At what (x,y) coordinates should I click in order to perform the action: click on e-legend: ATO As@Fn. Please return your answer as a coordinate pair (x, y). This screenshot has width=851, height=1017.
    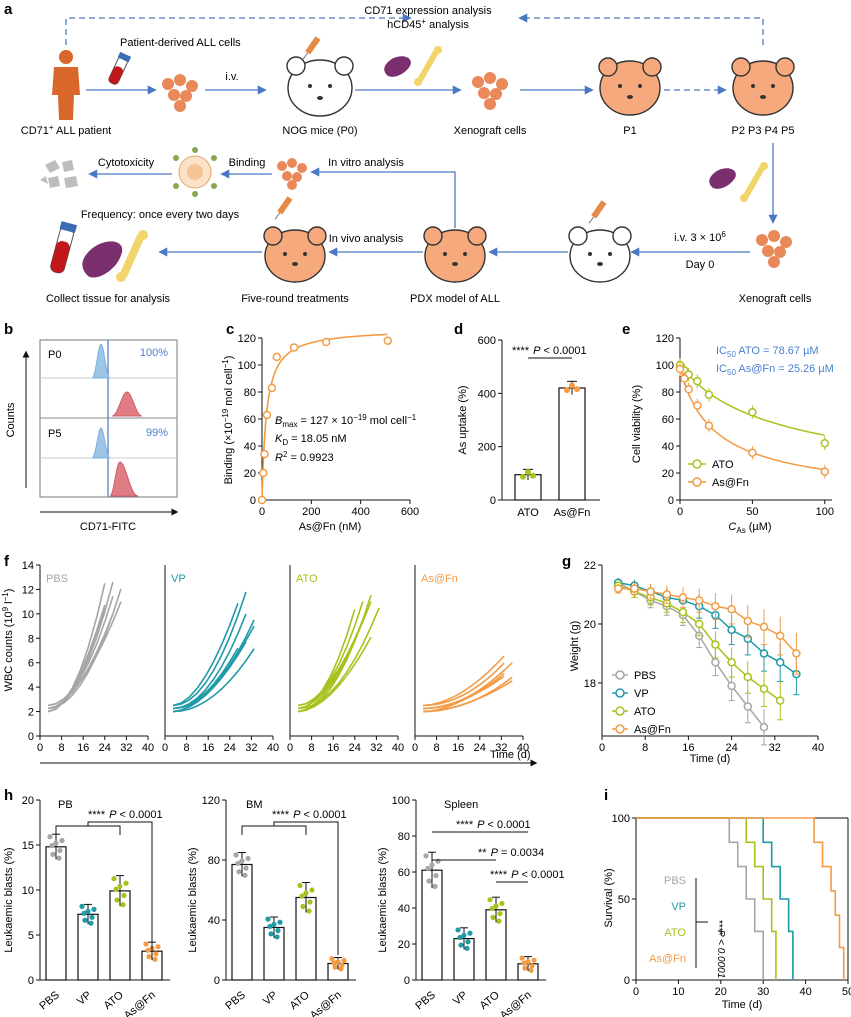
    Looking at the image, I should click on (718, 474).